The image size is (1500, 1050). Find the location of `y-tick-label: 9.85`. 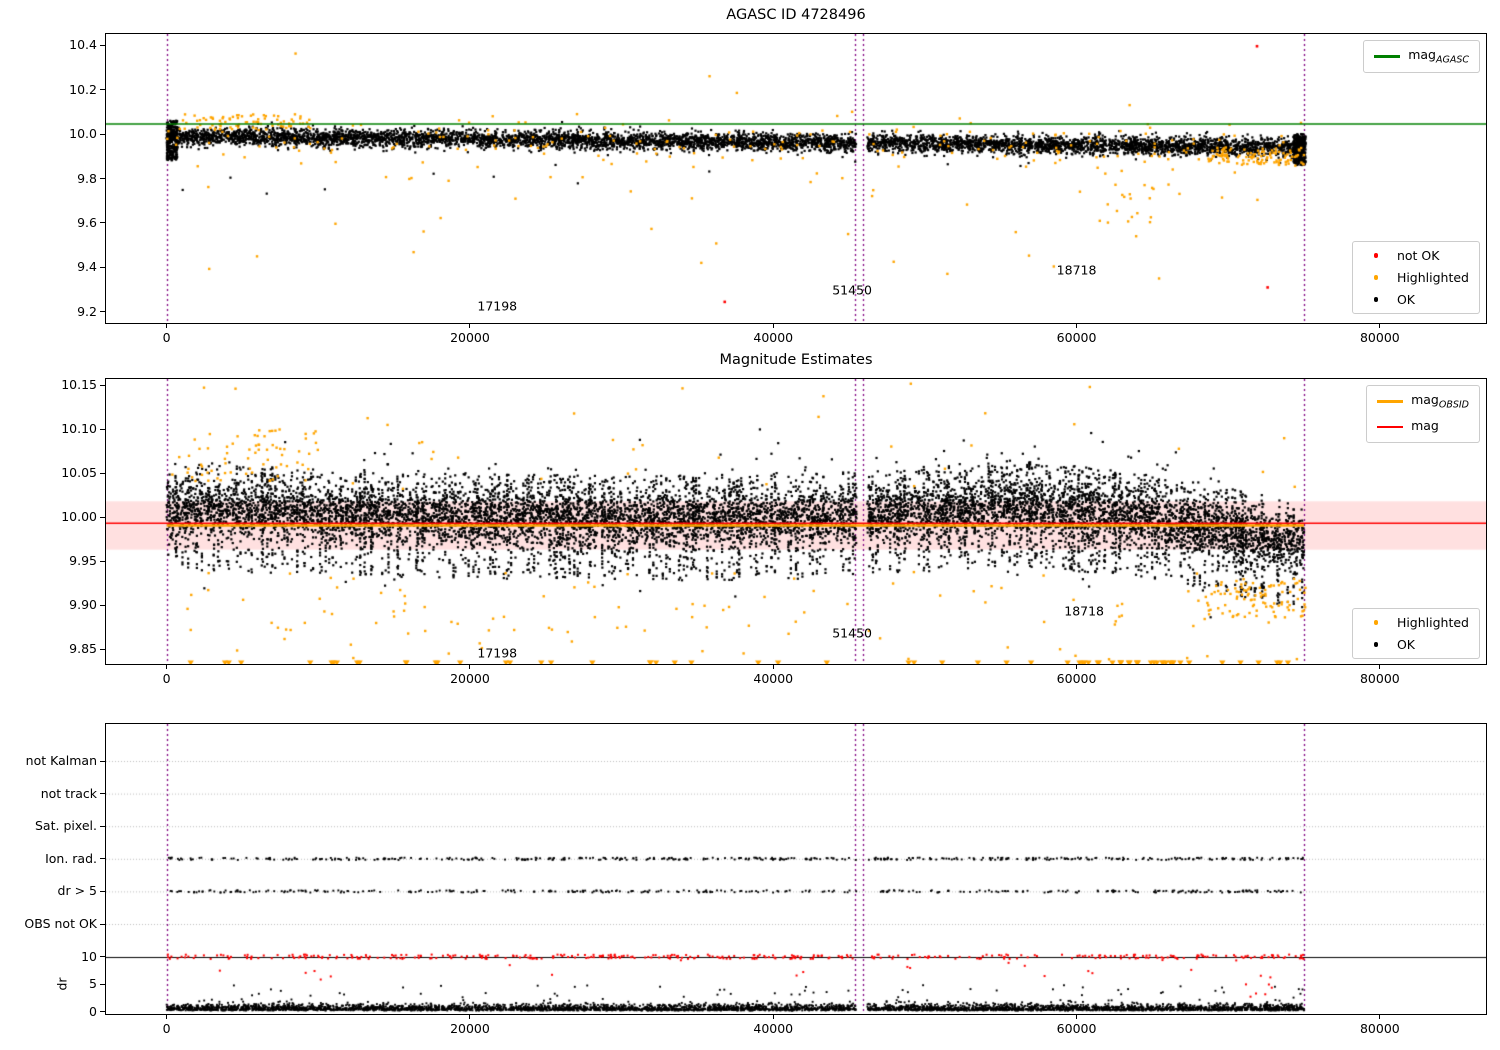

y-tick-label: 9.85 is located at coordinates (83, 648).